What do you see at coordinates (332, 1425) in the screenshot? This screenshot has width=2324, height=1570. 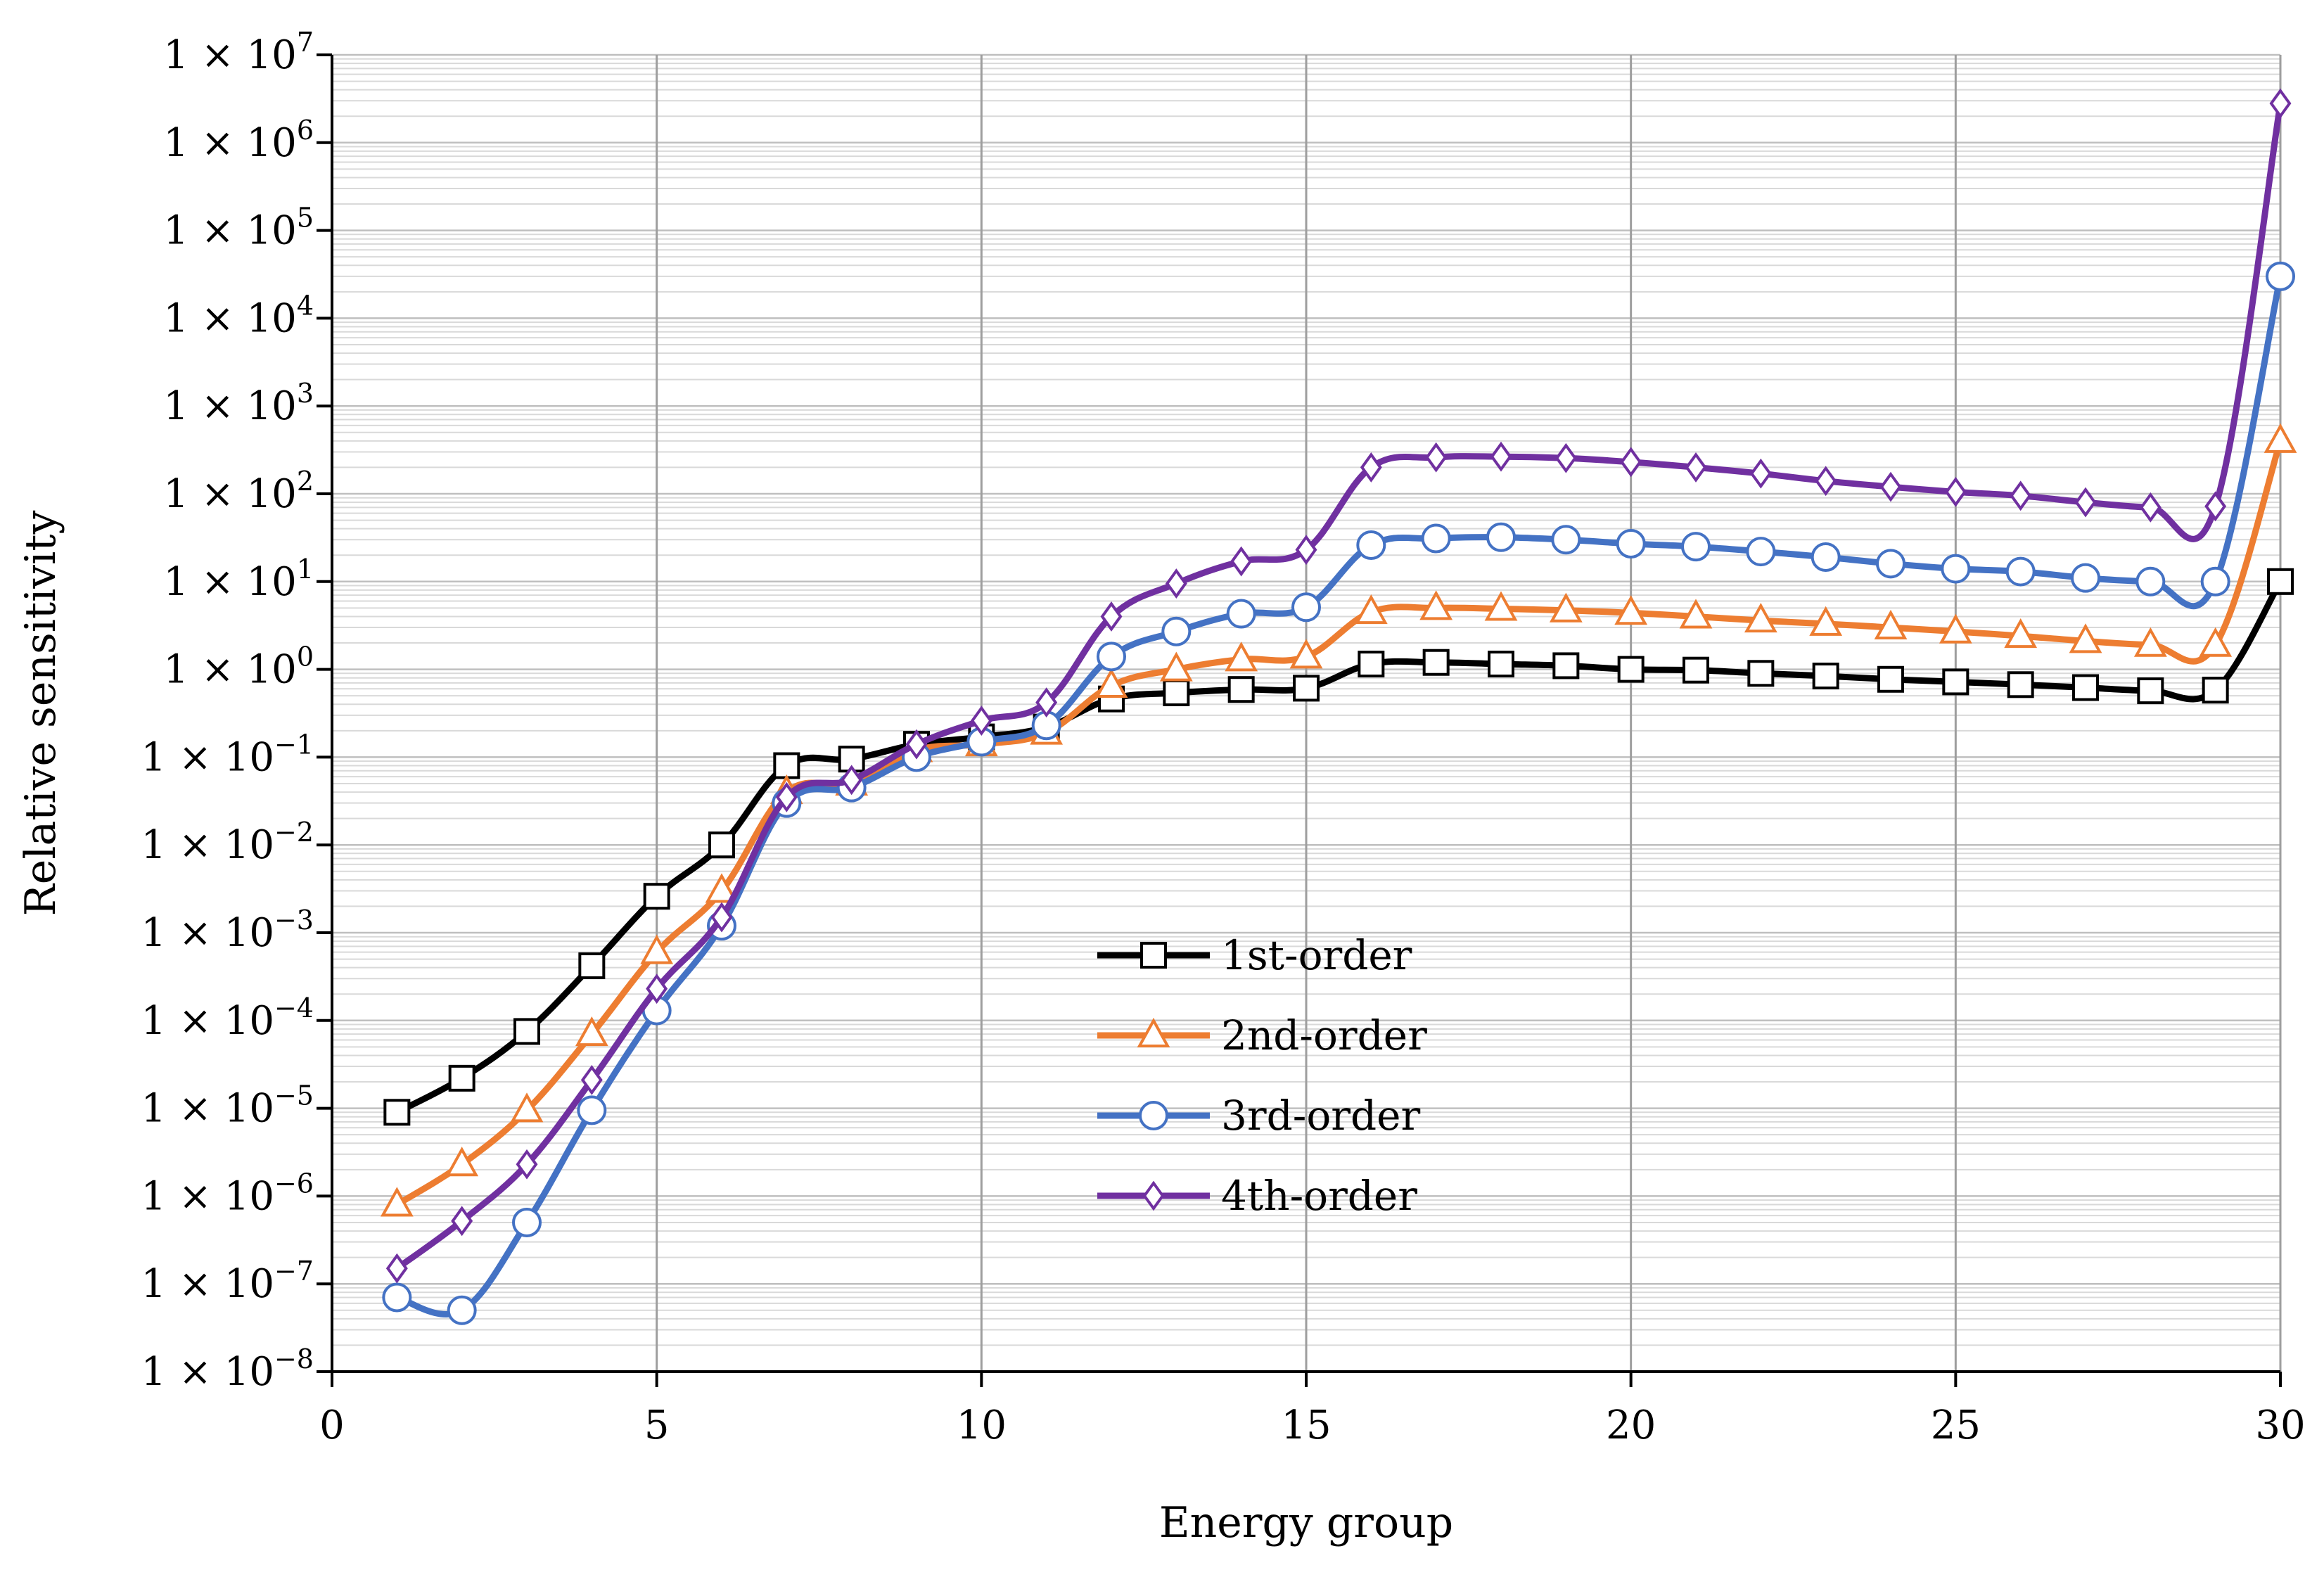 I see `x-tick-label: 0` at bounding box center [332, 1425].